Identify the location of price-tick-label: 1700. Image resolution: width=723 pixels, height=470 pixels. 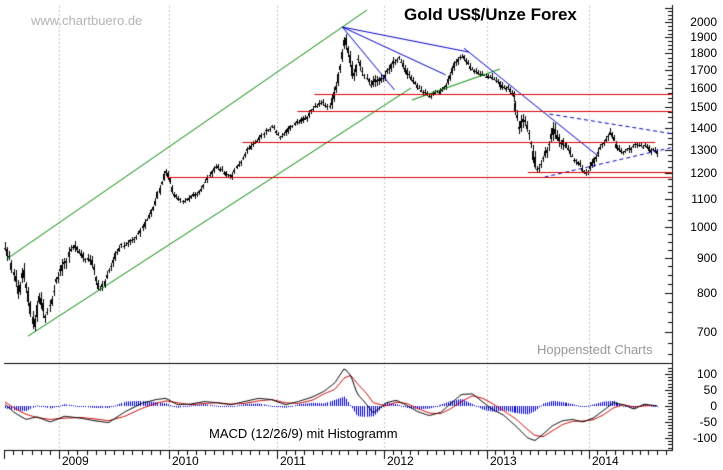
(703, 70).